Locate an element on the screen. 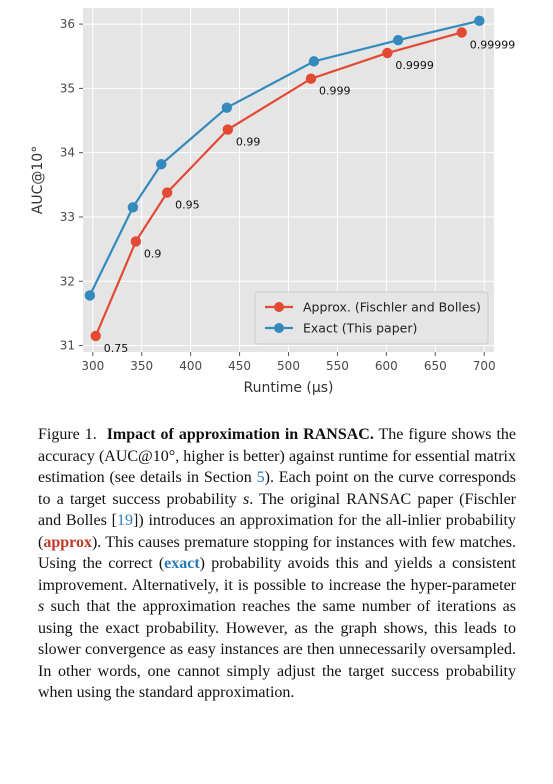 This screenshot has height=784, width=553. data-point-label: 0.9999 is located at coordinates (414, 65).